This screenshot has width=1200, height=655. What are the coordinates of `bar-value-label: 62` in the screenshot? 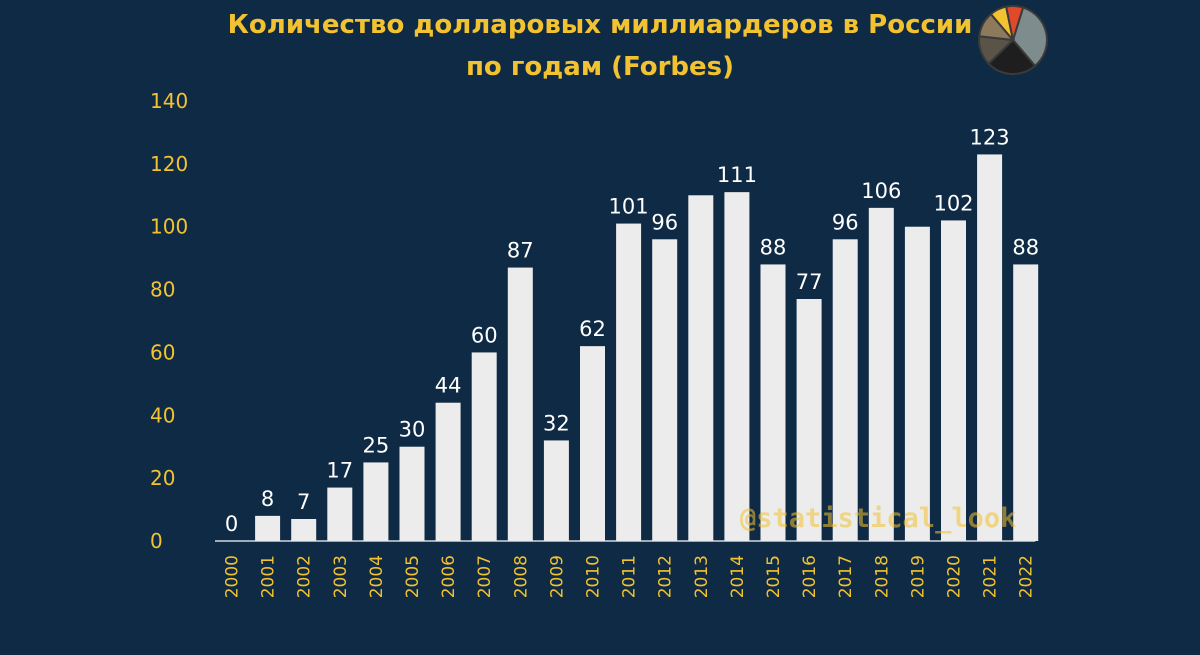 It's located at (592, 329).